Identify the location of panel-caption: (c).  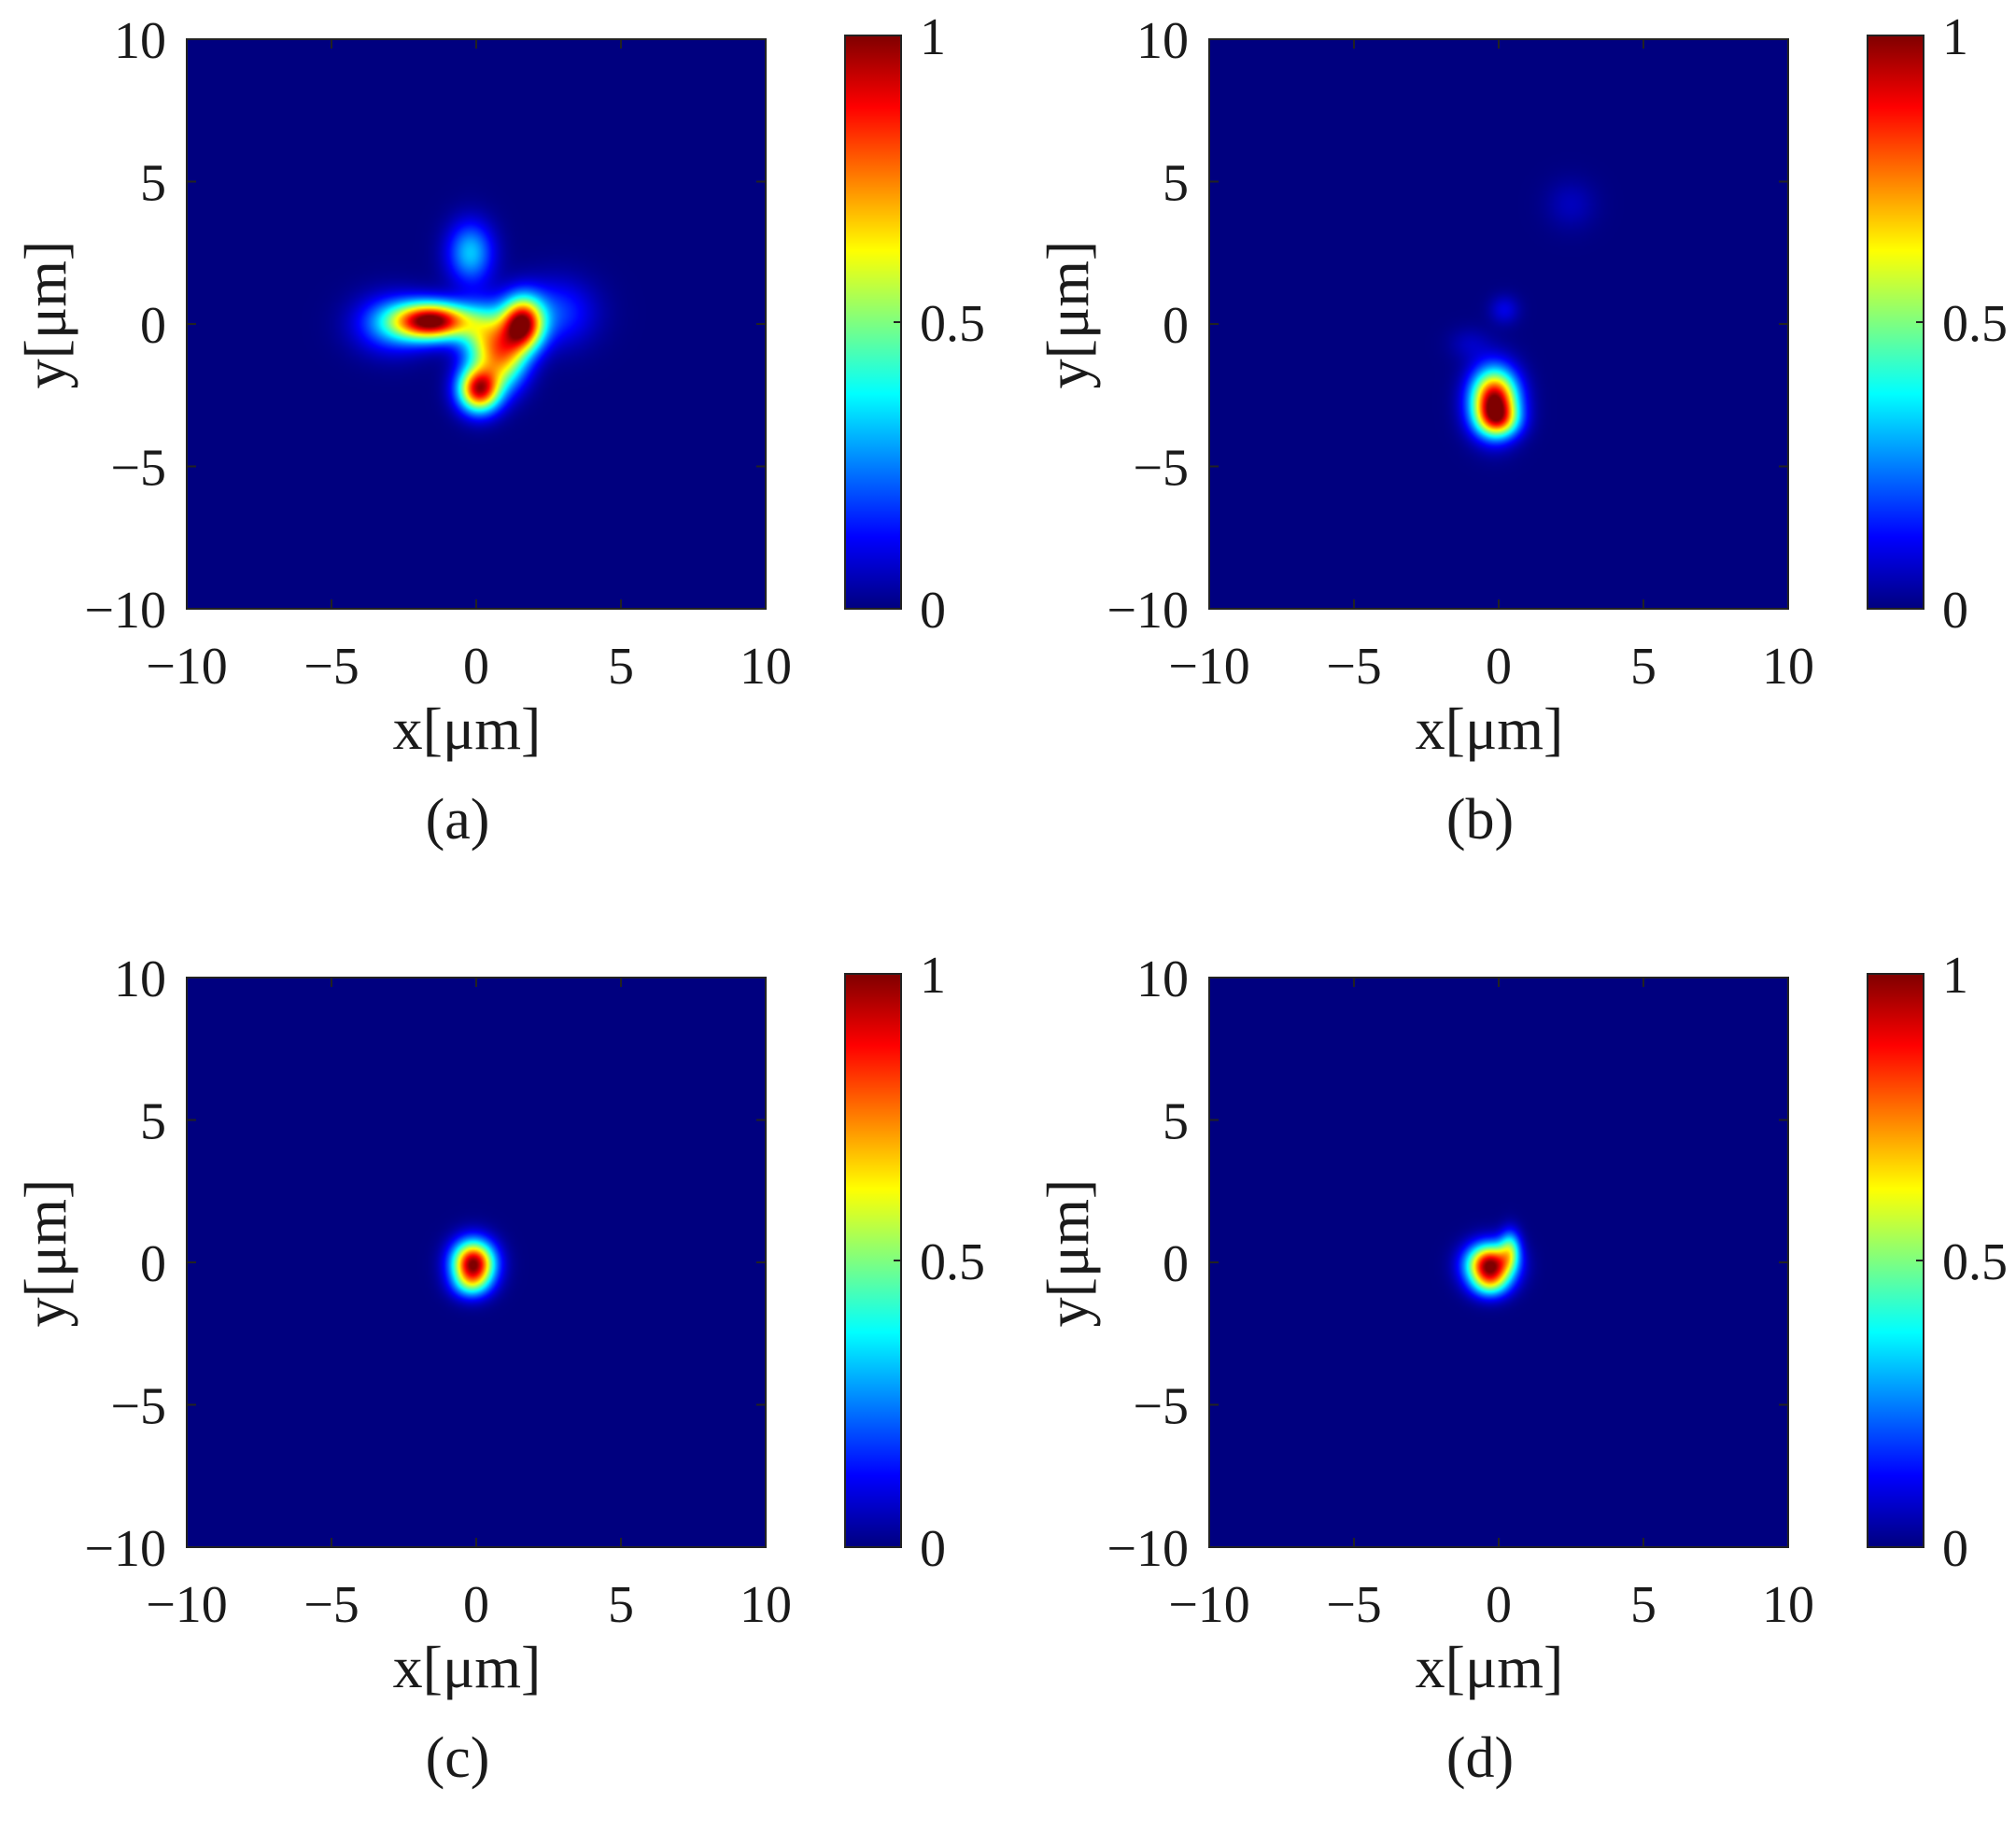
(458, 1758).